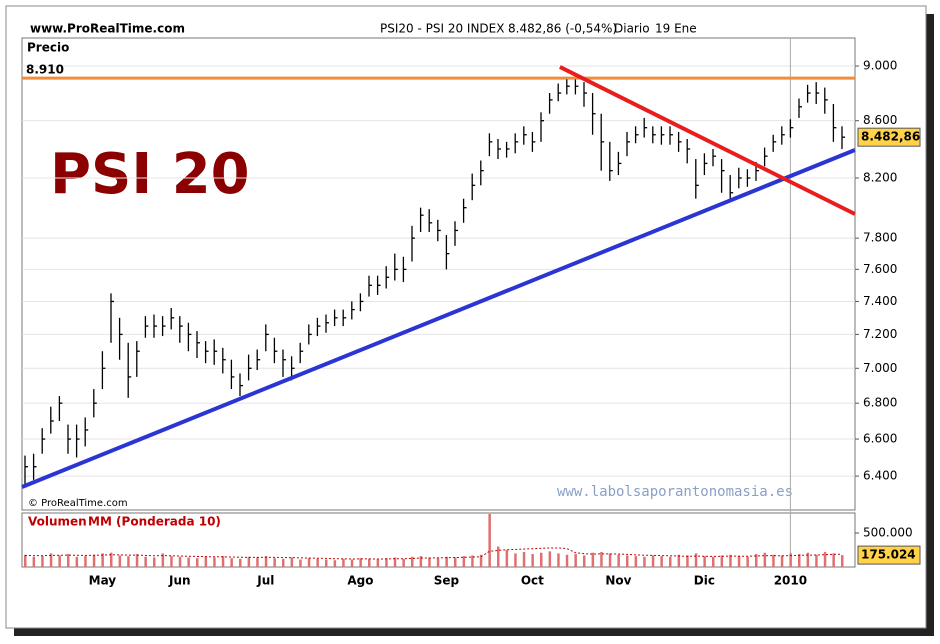 The image size is (940, 644). Describe the element at coordinates (78, 503) in the screenshot. I see `copyright: © ProRealTime.com` at that location.